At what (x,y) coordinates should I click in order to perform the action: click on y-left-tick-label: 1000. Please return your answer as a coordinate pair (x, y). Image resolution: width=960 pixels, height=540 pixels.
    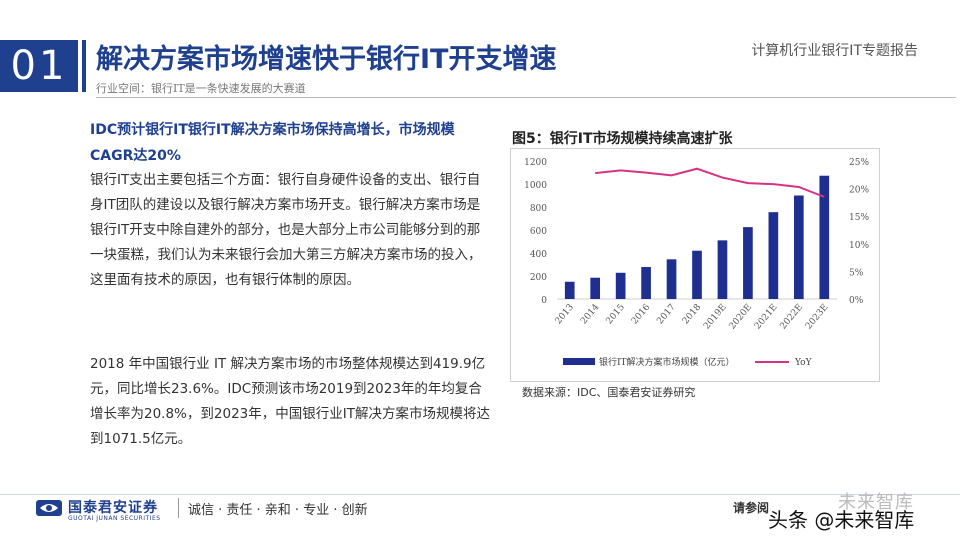
    Looking at the image, I should click on (535, 186).